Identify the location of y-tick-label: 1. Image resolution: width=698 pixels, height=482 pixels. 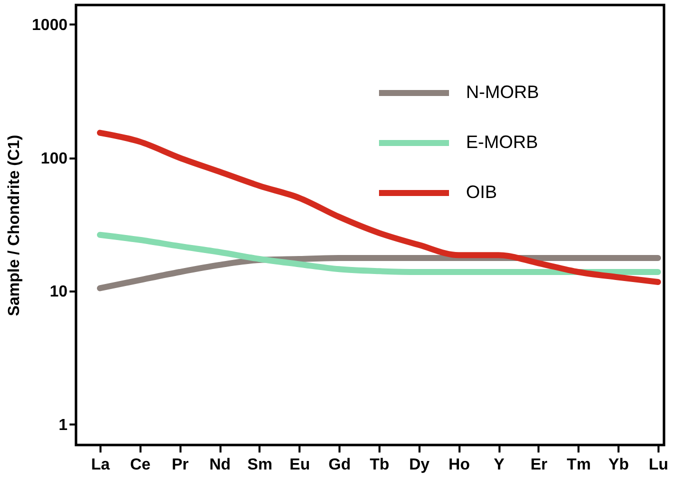
(63, 425).